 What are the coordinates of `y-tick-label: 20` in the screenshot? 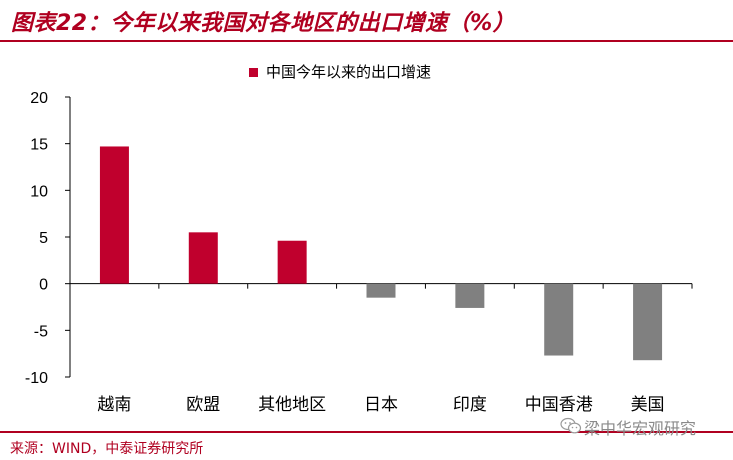 It's located at (39, 98).